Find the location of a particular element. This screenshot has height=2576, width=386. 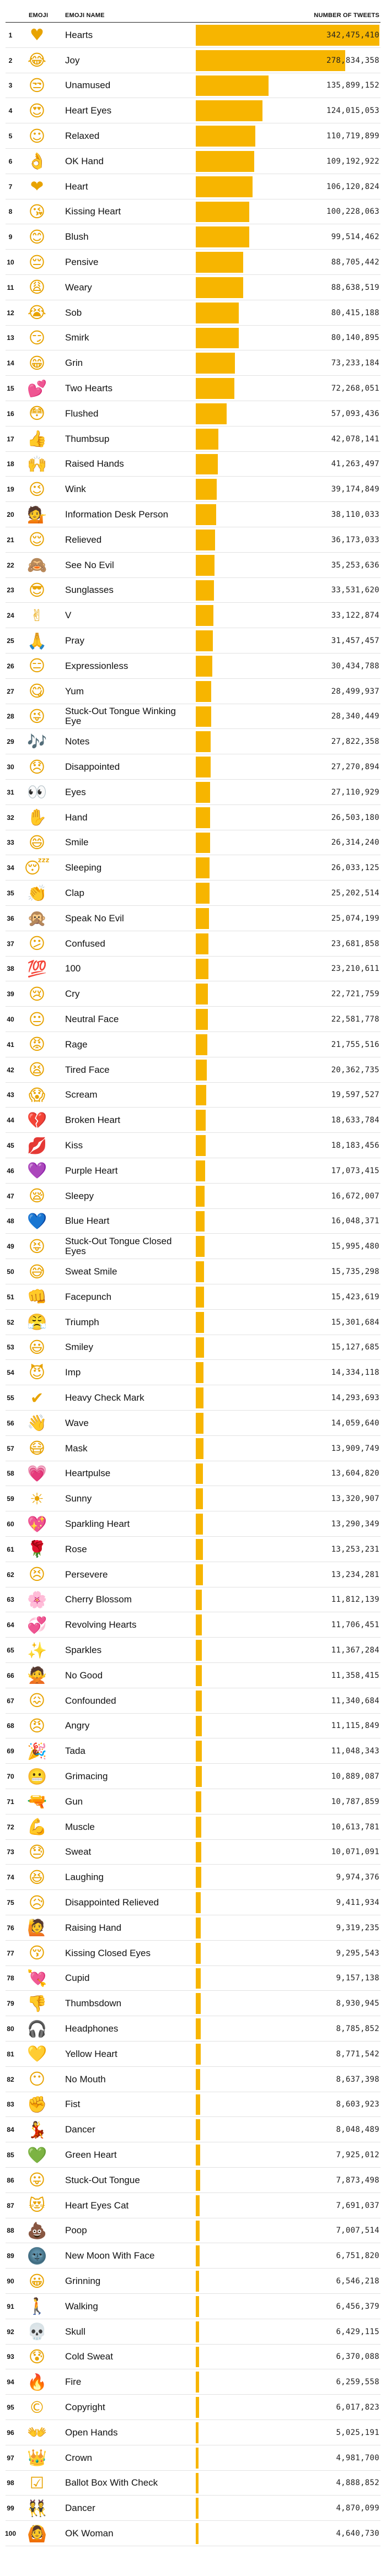

rank-number: 55 is located at coordinates (10, 1398).